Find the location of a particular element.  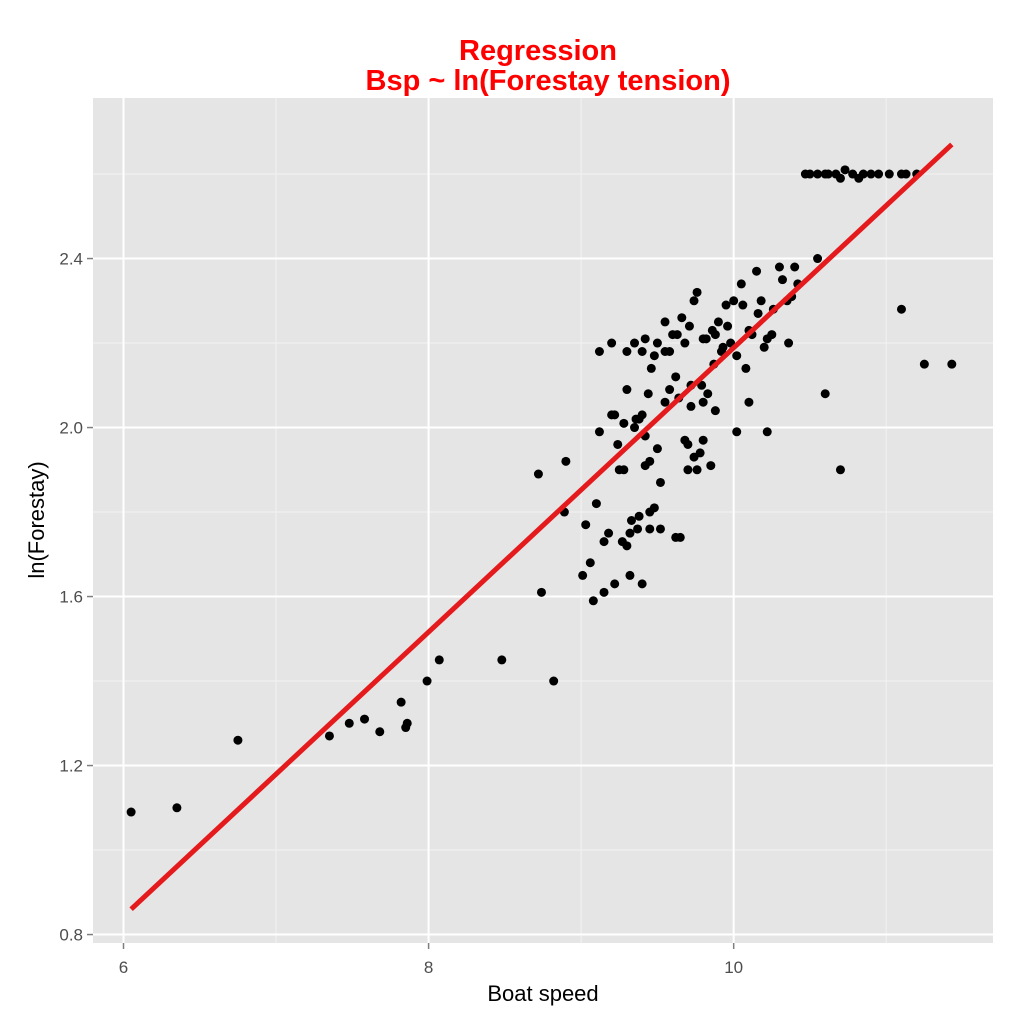

y-tick-label: 2.0 is located at coordinates (71, 428).